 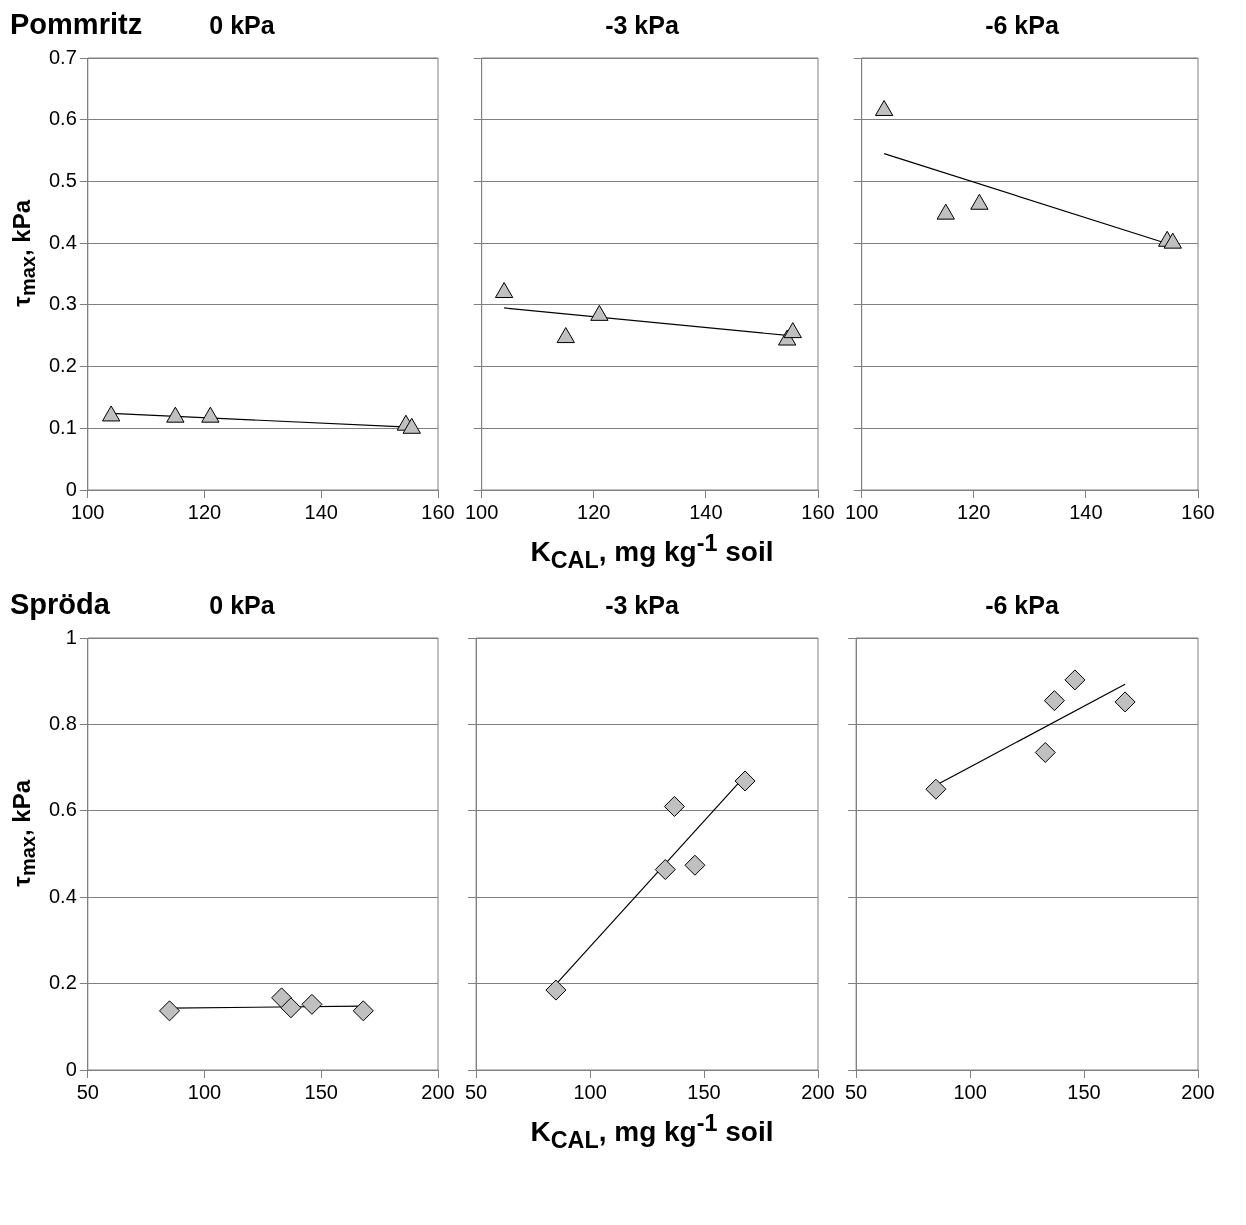 What do you see at coordinates (71, 636) in the screenshot?
I see `y-tick-label: 1` at bounding box center [71, 636].